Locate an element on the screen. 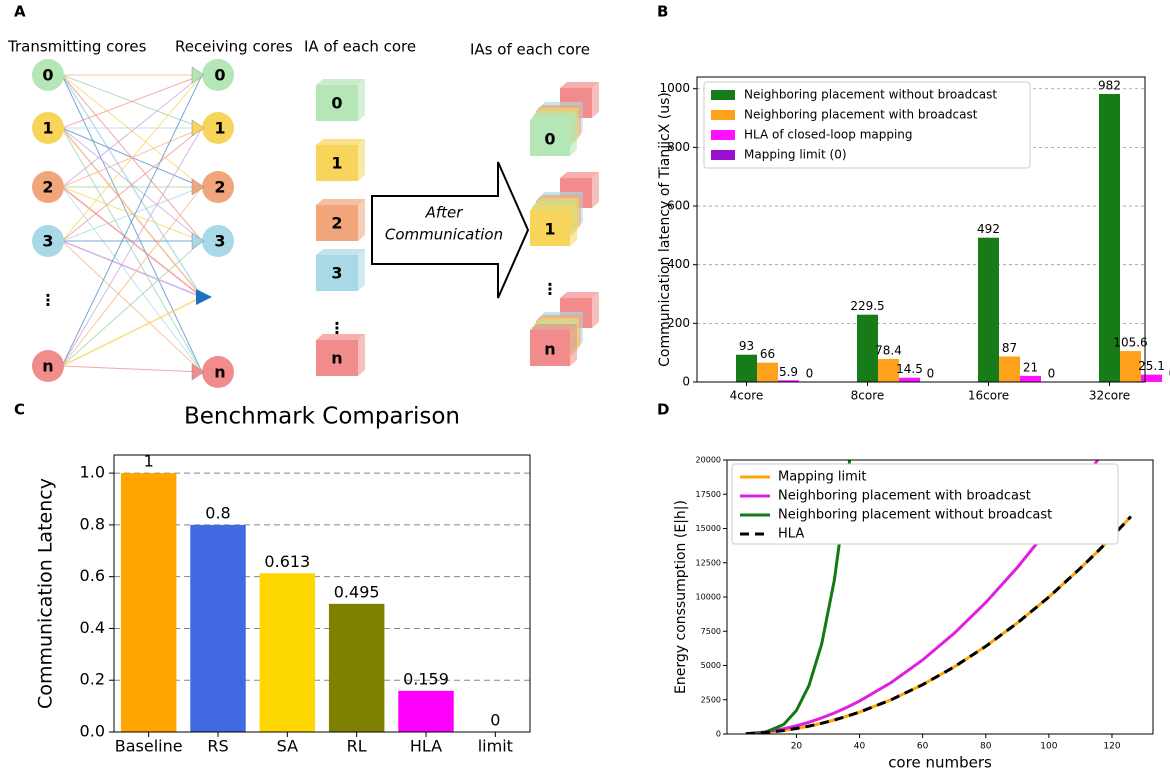 This screenshot has width=1170, height=777. value-label: 1 is located at coordinates (149, 461).